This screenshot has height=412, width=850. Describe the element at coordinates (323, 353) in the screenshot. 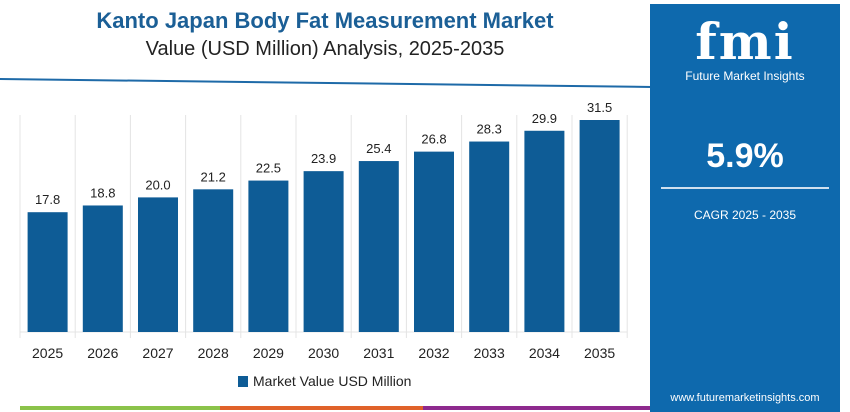

I see `x-tick-label: 2030` at that location.